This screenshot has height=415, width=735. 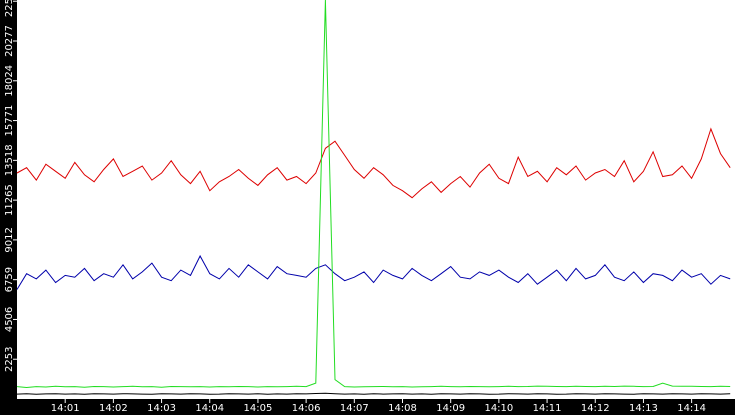 What do you see at coordinates (402, 408) in the screenshot?
I see `x-tick-label: 14:08` at bounding box center [402, 408].